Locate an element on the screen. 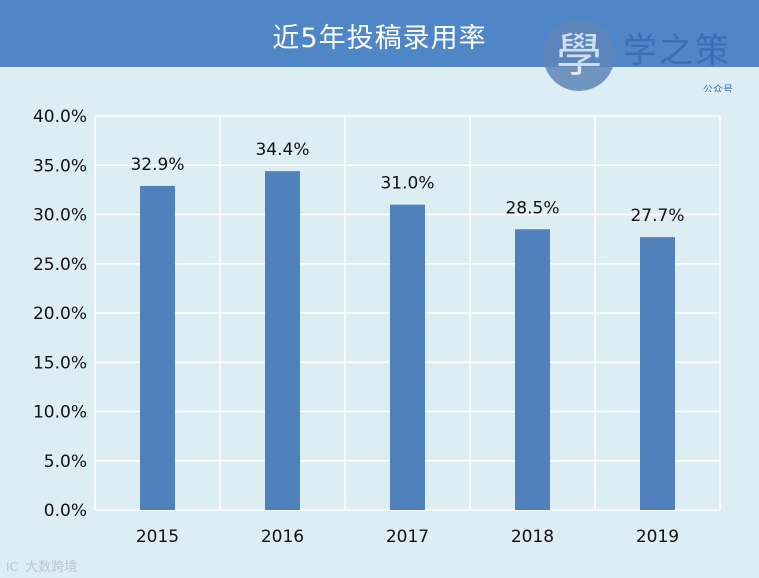 This screenshot has width=759, height=578. logo-name: 学之策 is located at coordinates (677, 51).